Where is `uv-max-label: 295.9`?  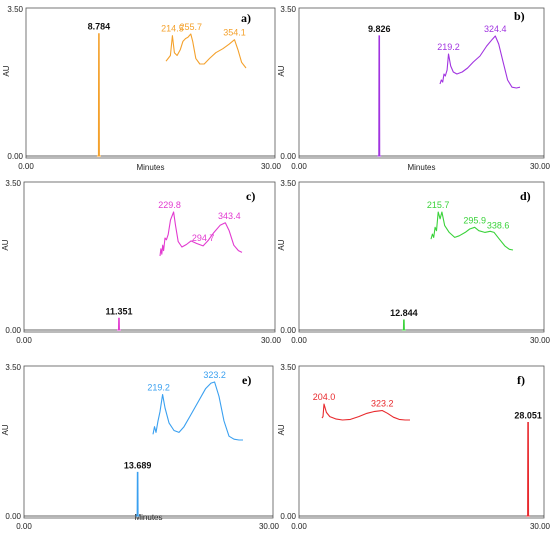 uv-max-label: 295.9 is located at coordinates (474, 220).